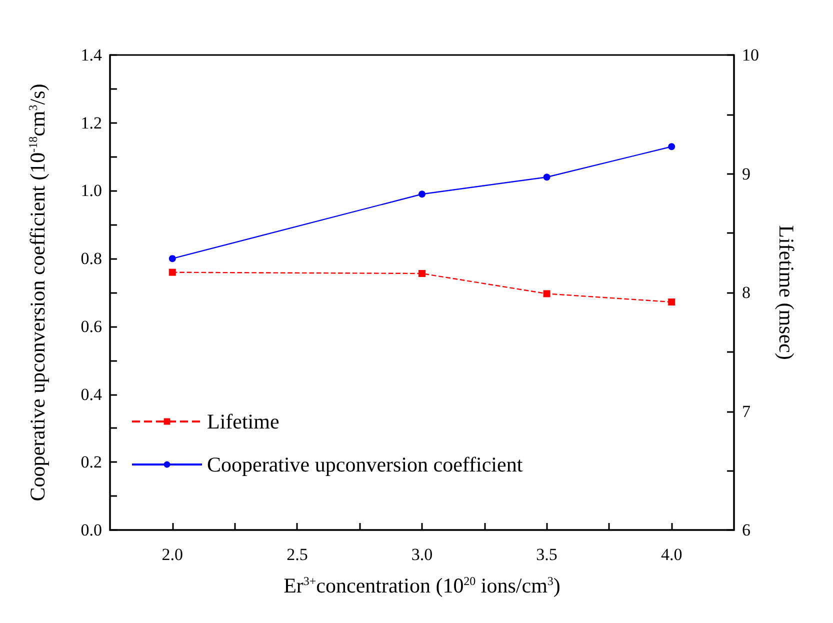 The image size is (833, 623). What do you see at coordinates (746, 292) in the screenshot?
I see `y2-tick-label: 8` at bounding box center [746, 292].